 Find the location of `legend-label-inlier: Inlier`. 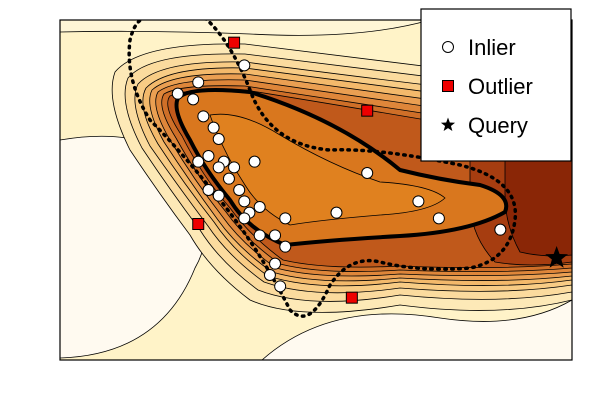

legend-label-inlier: Inlier is located at coordinates (492, 47).